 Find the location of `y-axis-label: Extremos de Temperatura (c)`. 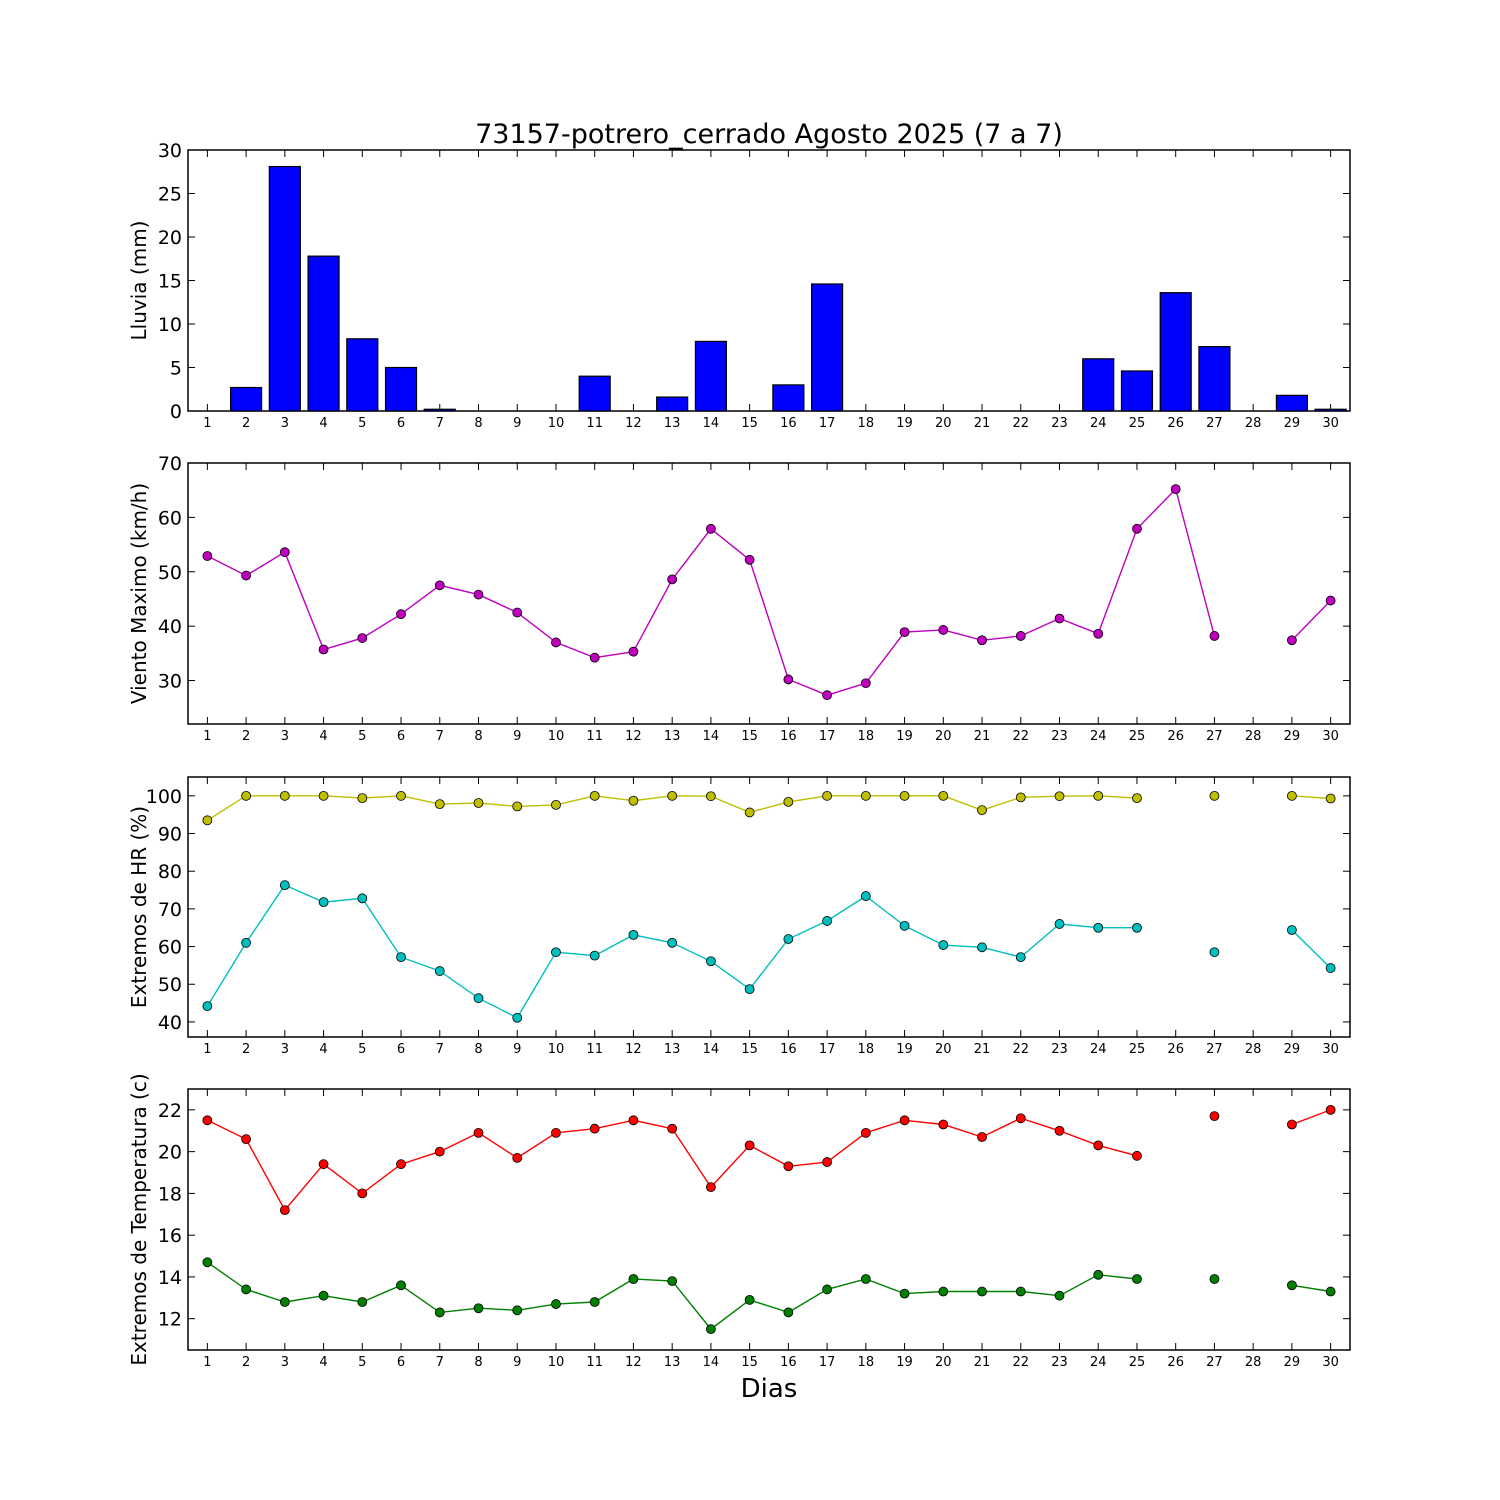

y-axis-label: Extremos de Temperatura (c) is located at coordinates (139, 1219).